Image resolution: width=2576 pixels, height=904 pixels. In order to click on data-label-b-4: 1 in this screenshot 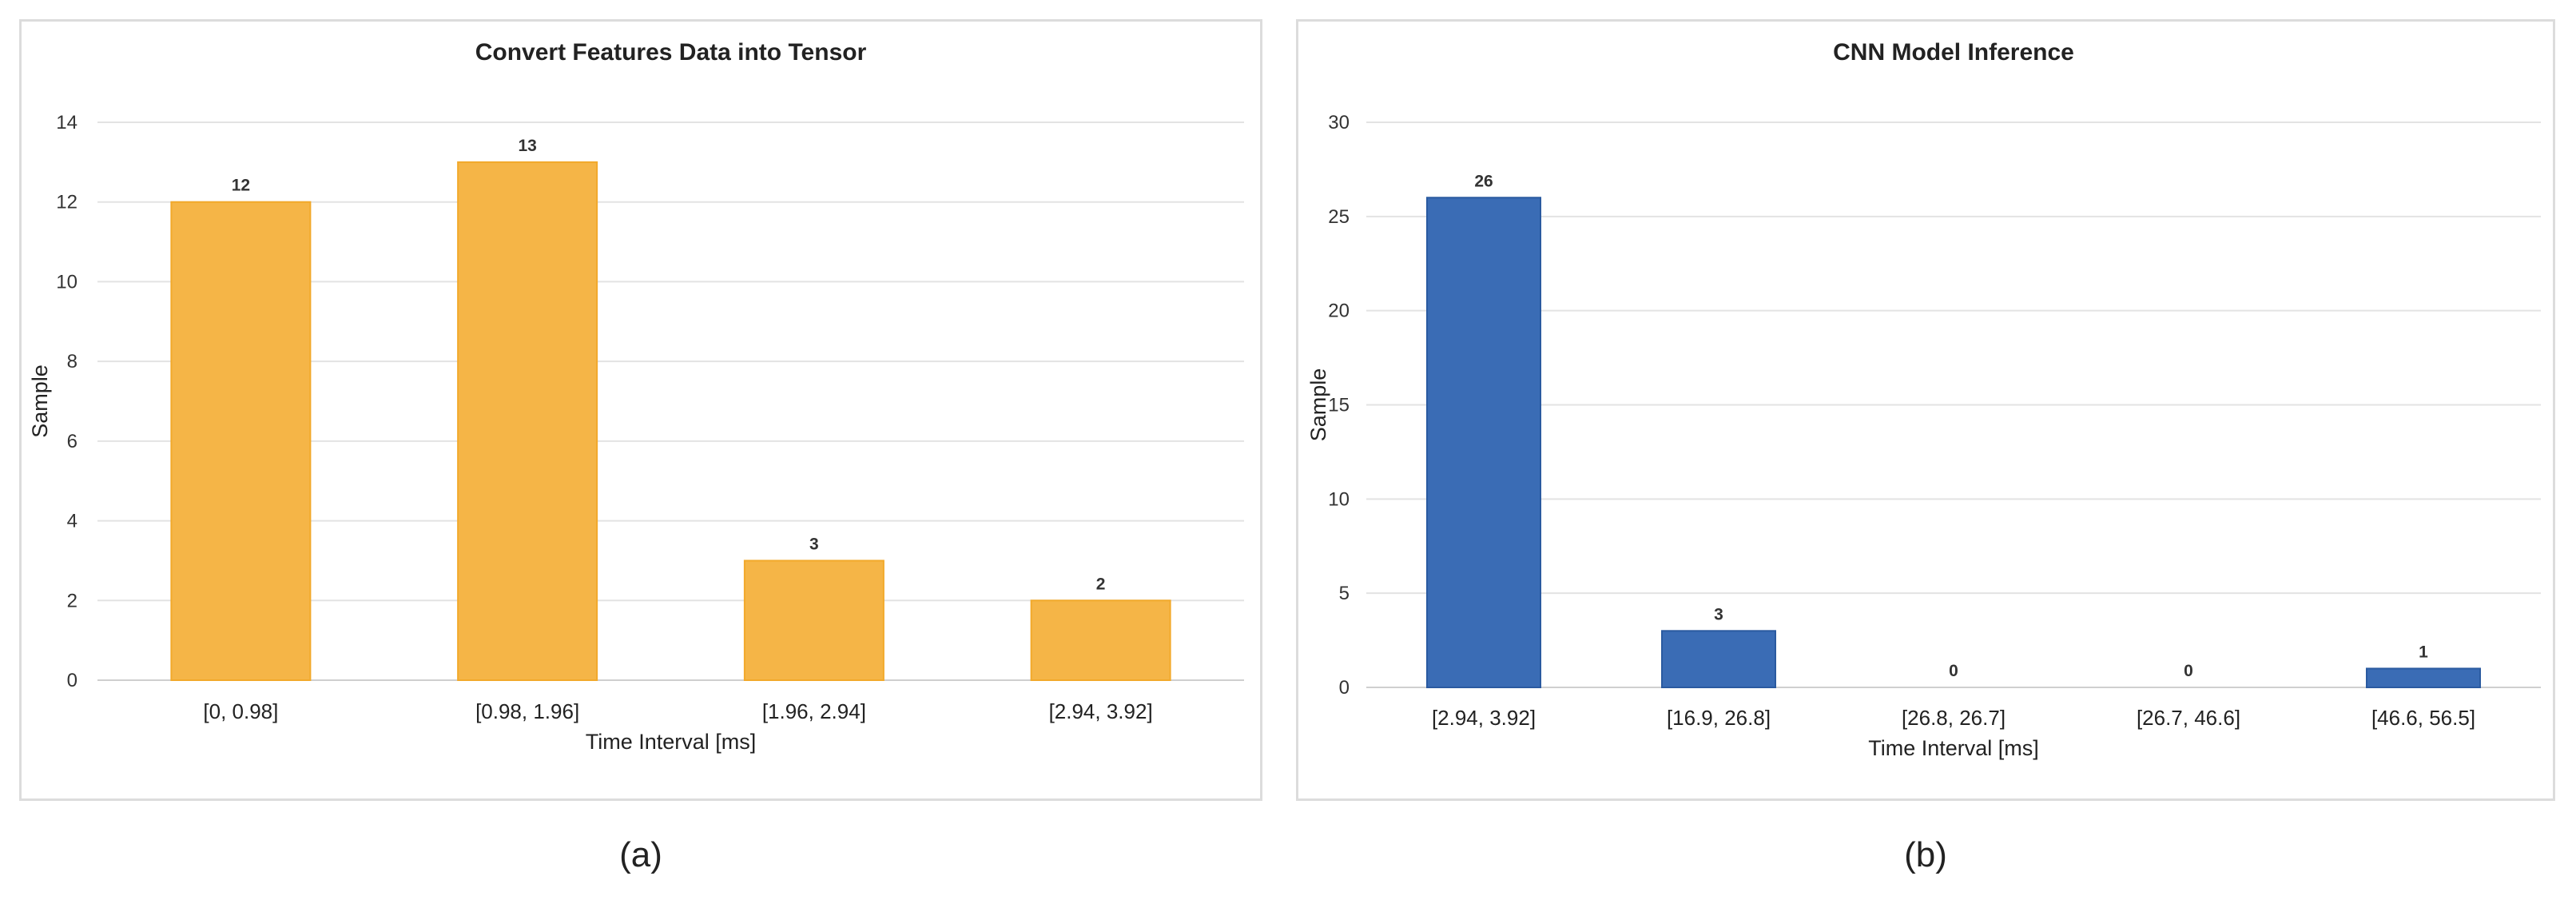, I will do `click(2423, 652)`.